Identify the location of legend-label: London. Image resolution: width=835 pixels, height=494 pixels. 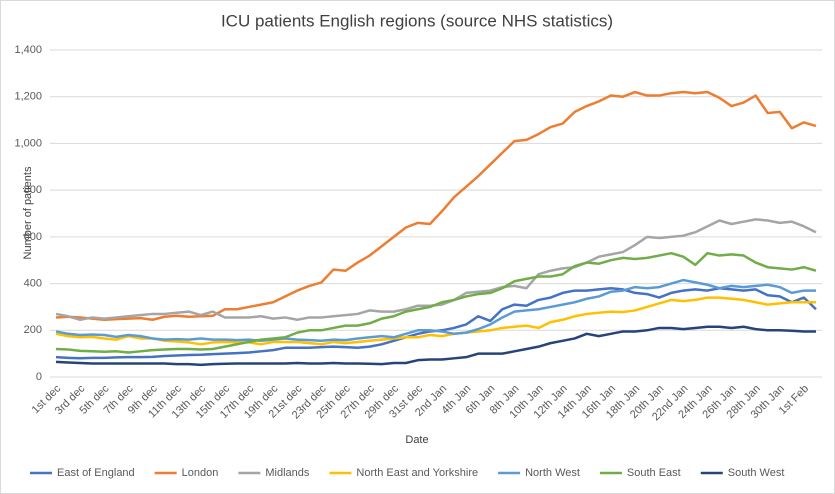
(200, 473).